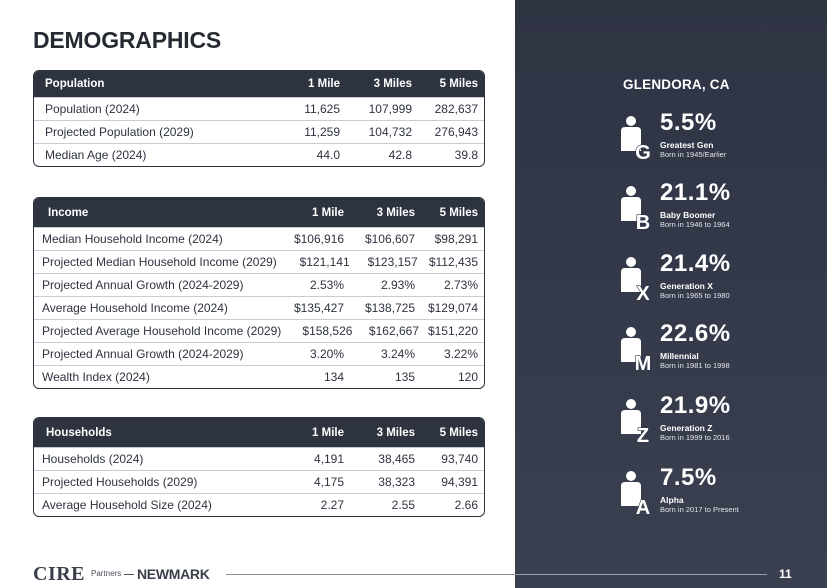 The image size is (827, 588). What do you see at coordinates (453, 262) in the screenshot?
I see `cell-5-miles: $112,435` at bounding box center [453, 262].